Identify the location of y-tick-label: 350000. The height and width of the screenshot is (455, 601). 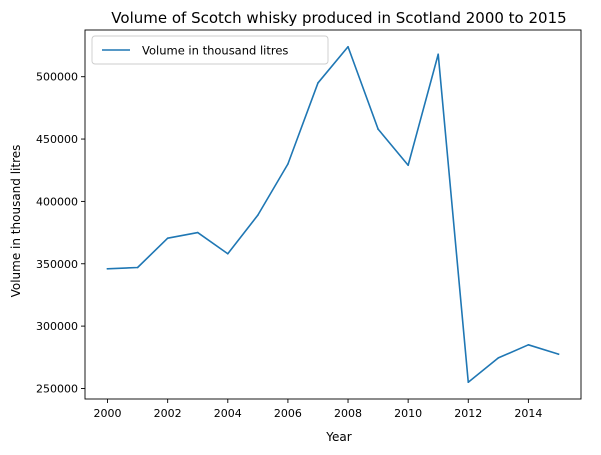
(57, 264).